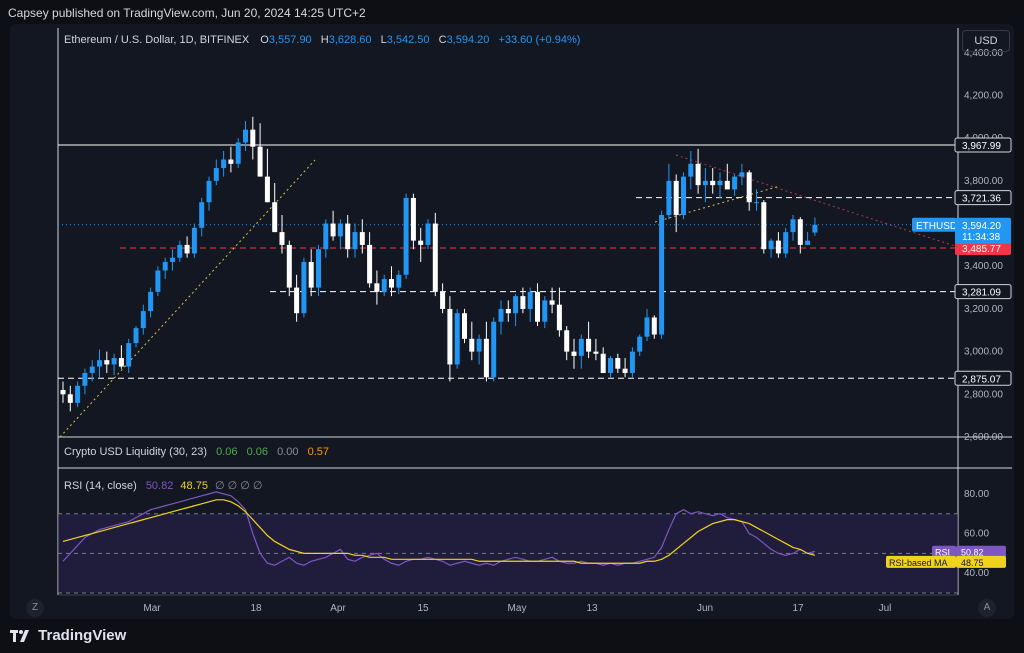 This screenshot has height=653, width=1024. I want to click on rsi-axis-tick: 40.00, so click(976, 573).